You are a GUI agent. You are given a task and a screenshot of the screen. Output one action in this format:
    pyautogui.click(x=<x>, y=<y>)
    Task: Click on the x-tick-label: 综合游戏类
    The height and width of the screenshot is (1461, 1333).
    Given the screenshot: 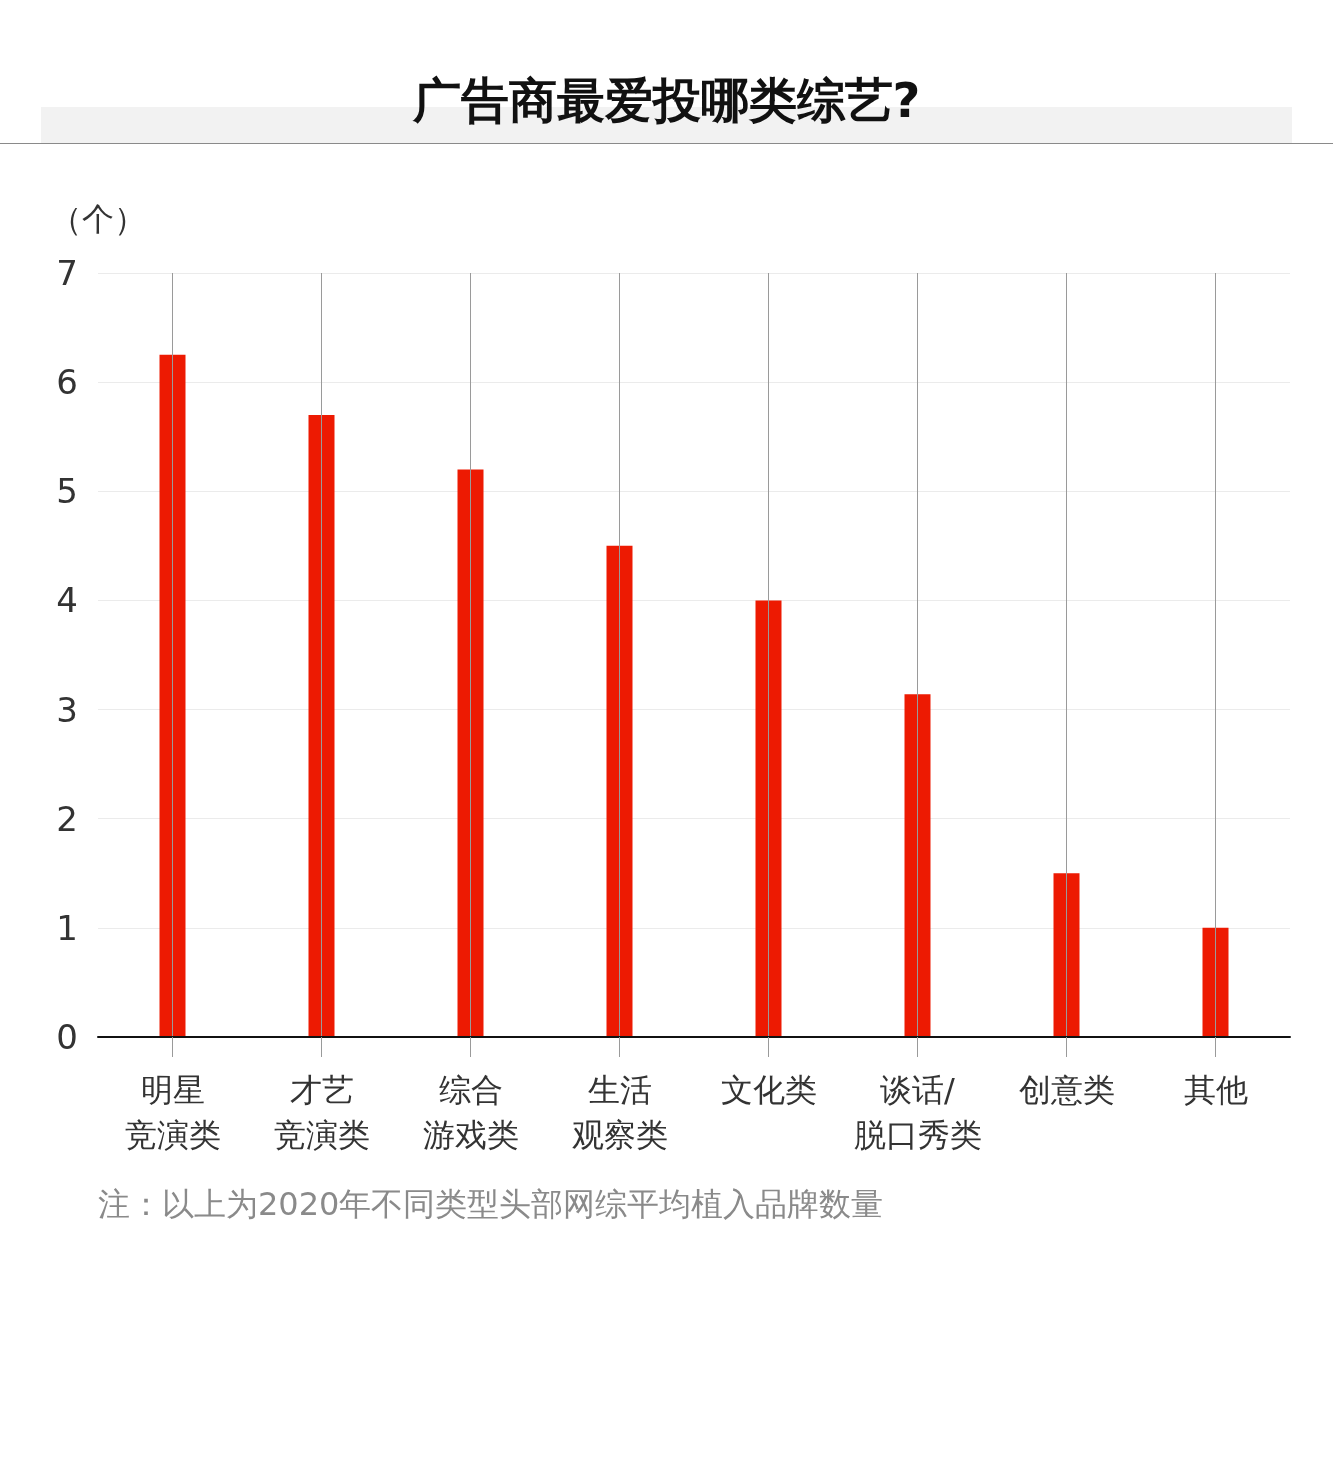 What is the action you would take?
    pyautogui.click(x=470, y=1112)
    